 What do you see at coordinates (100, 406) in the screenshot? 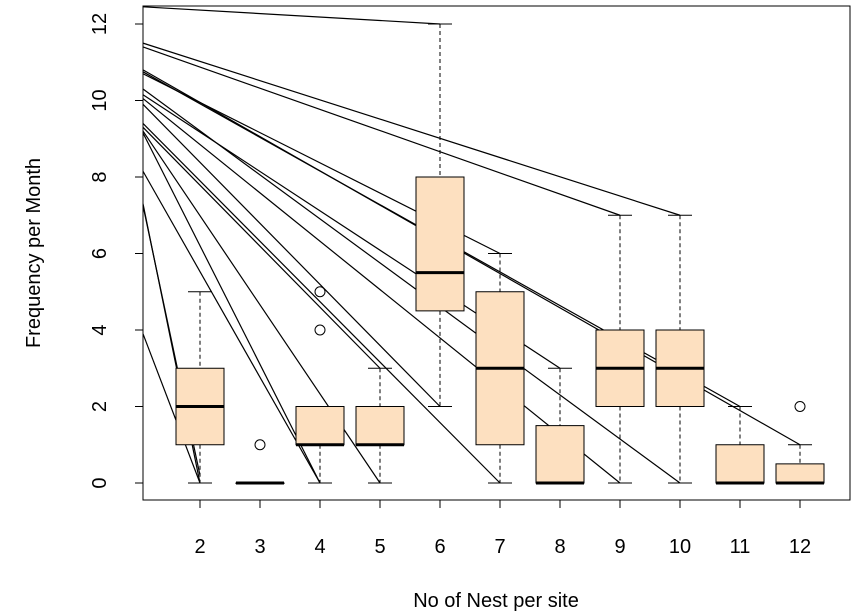
I see `y-tick-label: 2` at bounding box center [100, 406].